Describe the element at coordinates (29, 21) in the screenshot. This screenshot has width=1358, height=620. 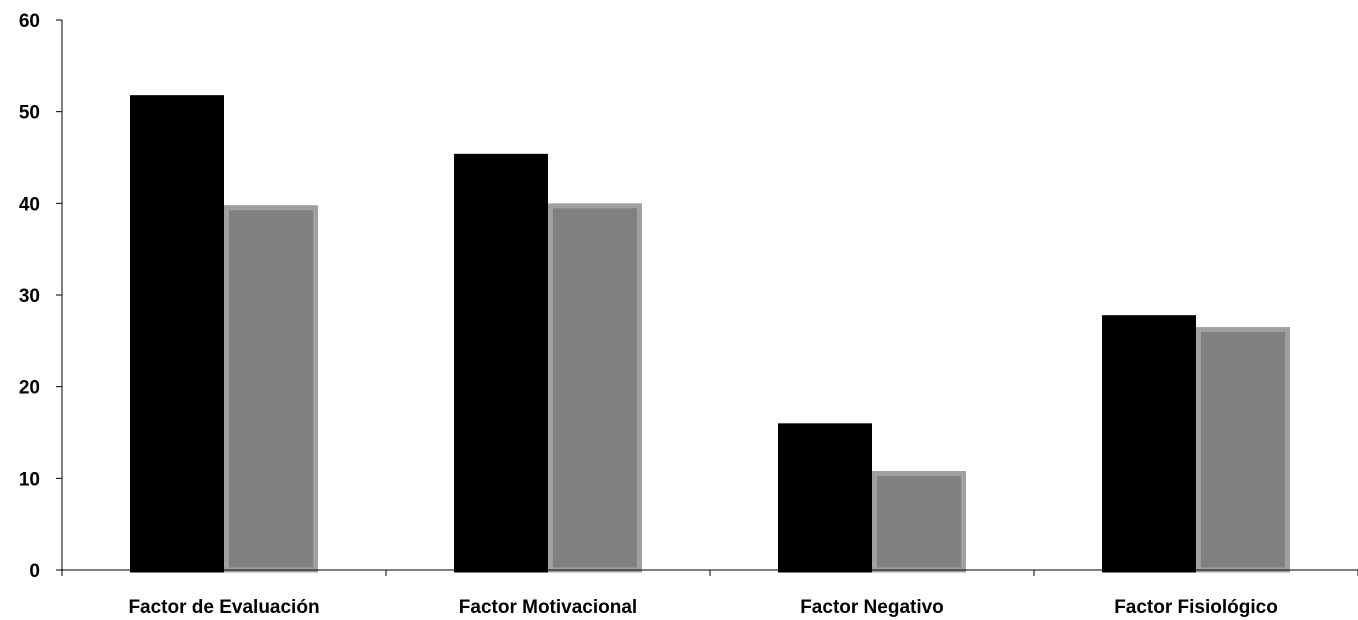
I see `y-tick-label: 60` at that location.